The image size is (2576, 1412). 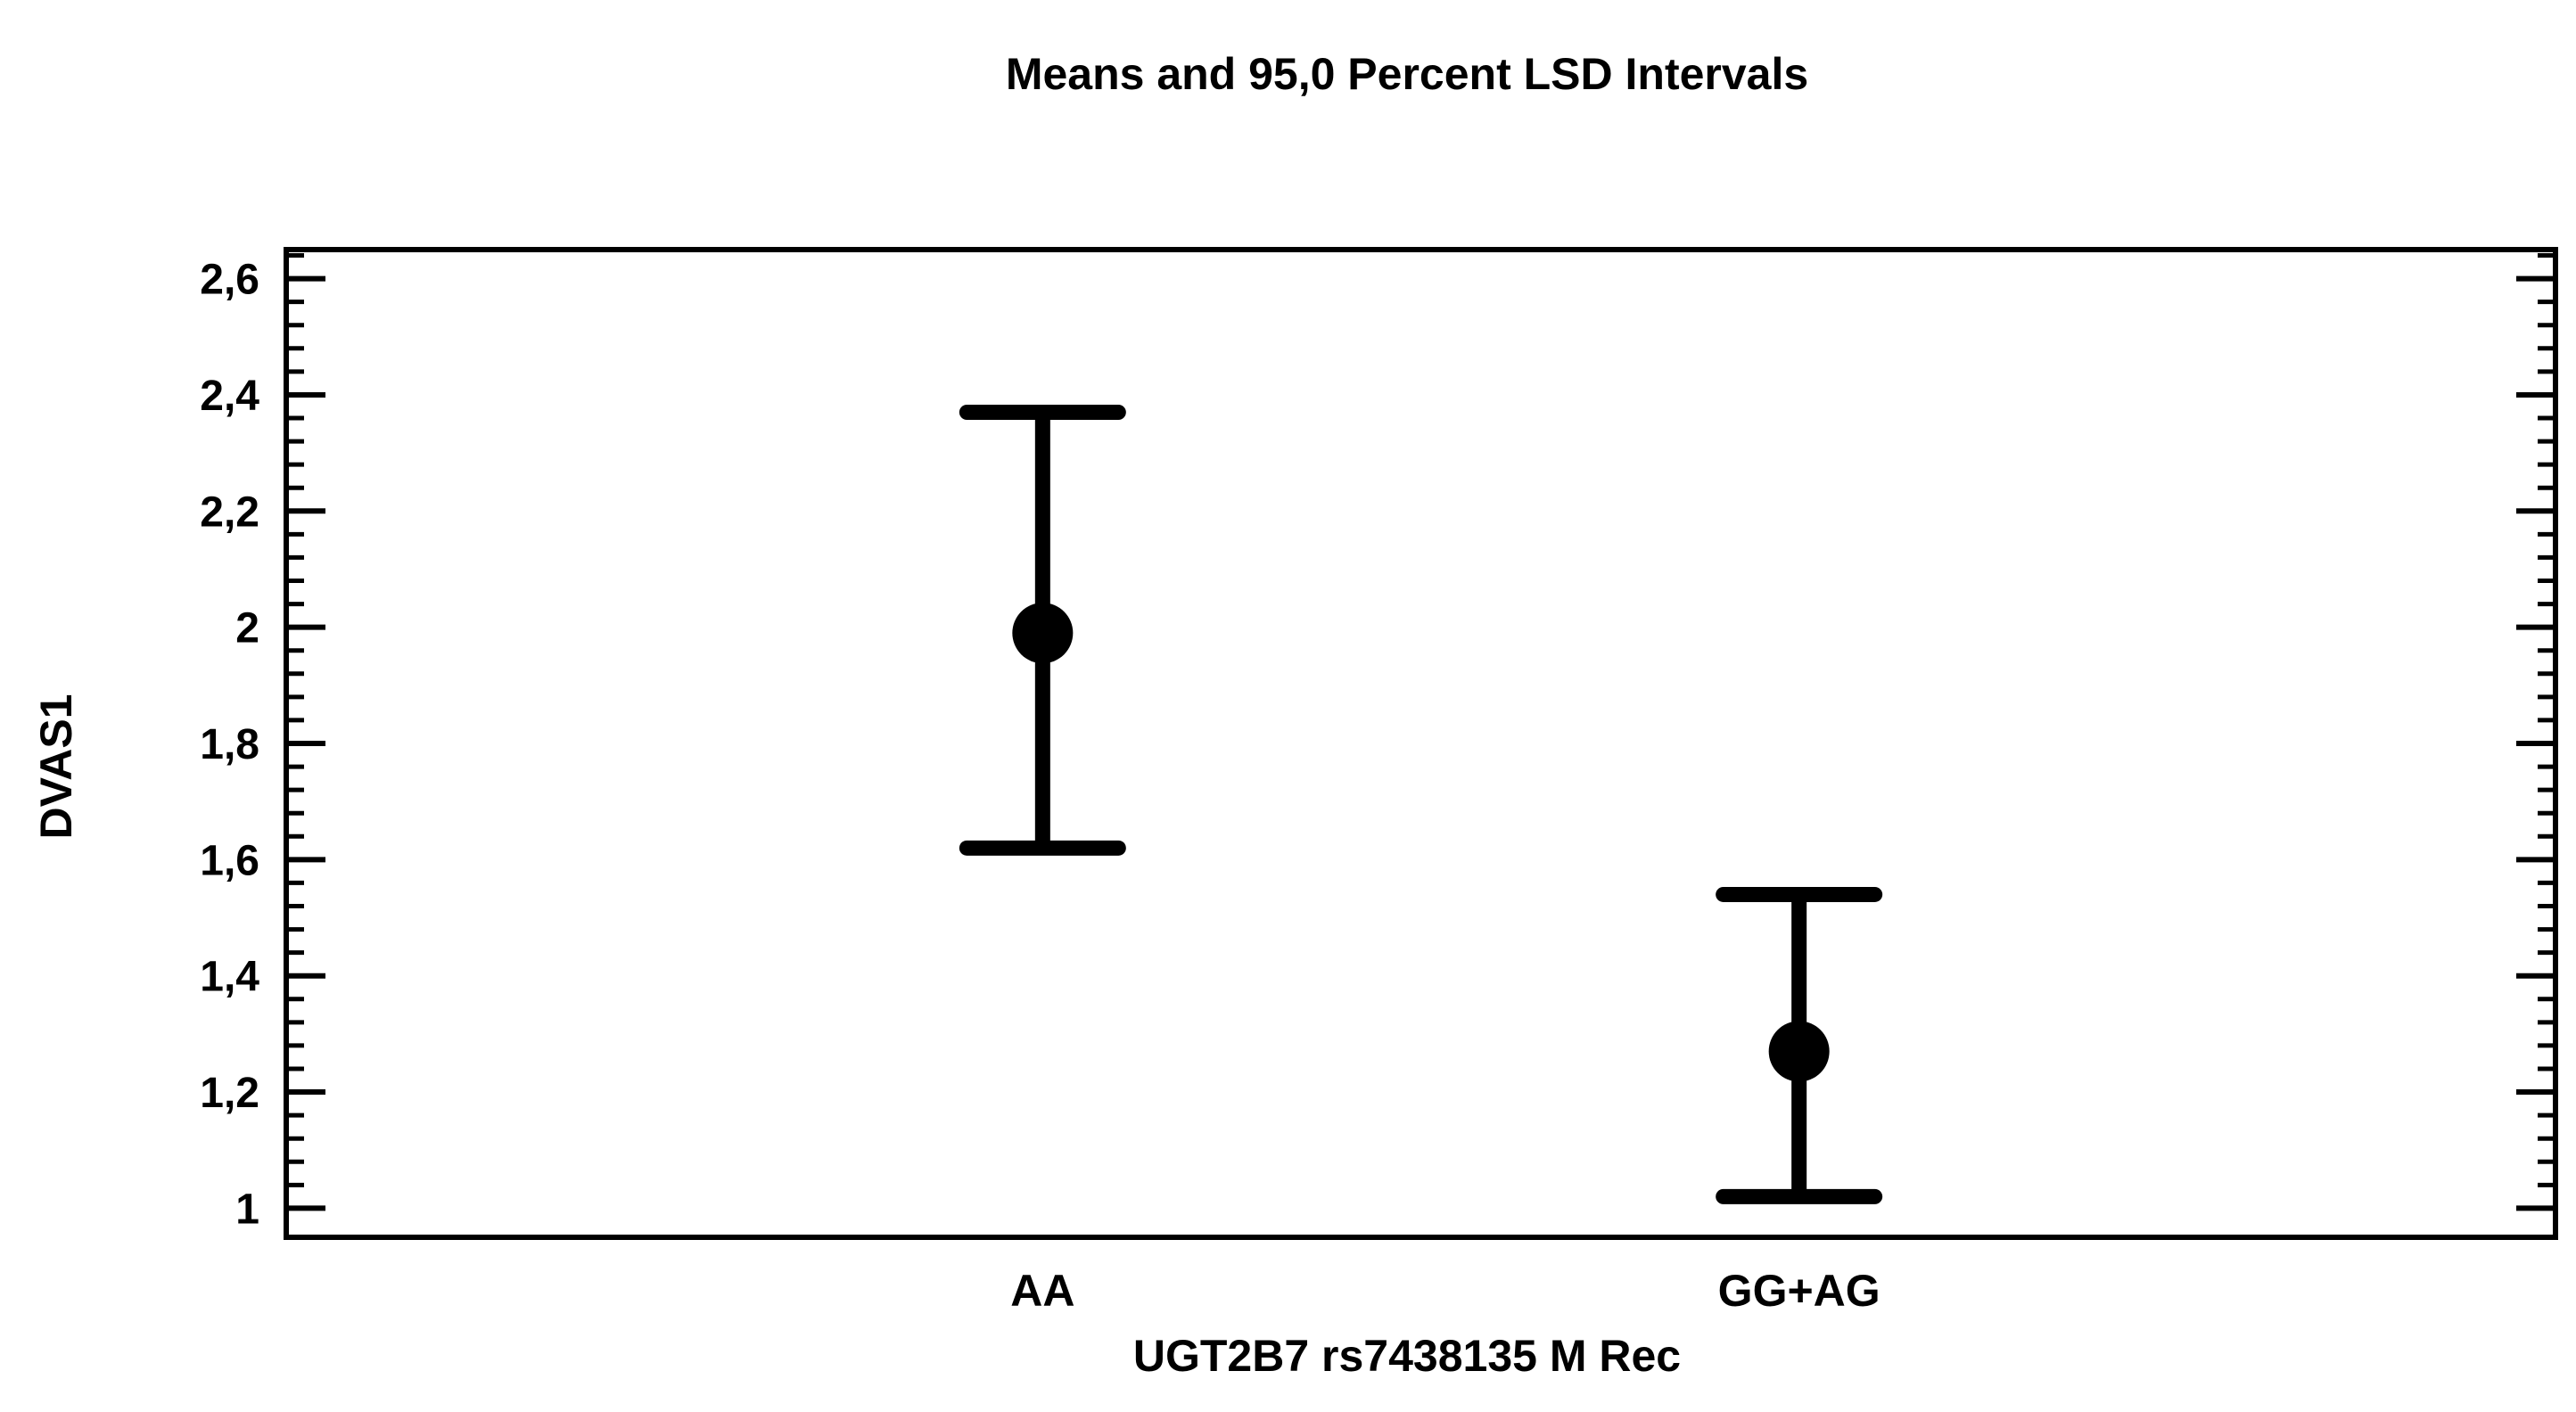 What do you see at coordinates (247, 1210) in the screenshot?
I see `y-tick-label: 1` at bounding box center [247, 1210].